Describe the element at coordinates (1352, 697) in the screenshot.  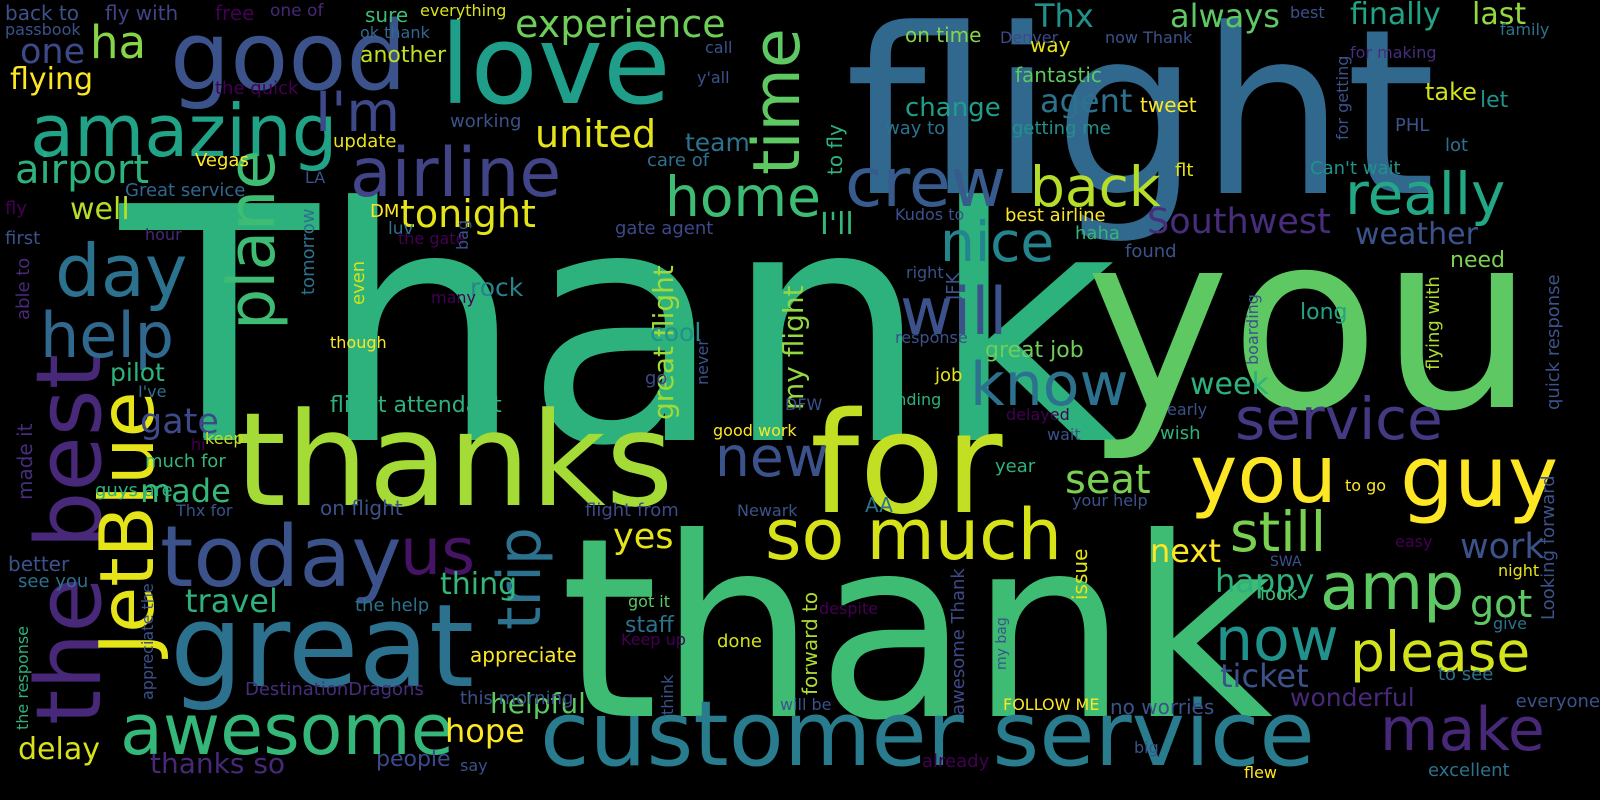
I see `cloud-word-wonderful: wonderful` at that location.